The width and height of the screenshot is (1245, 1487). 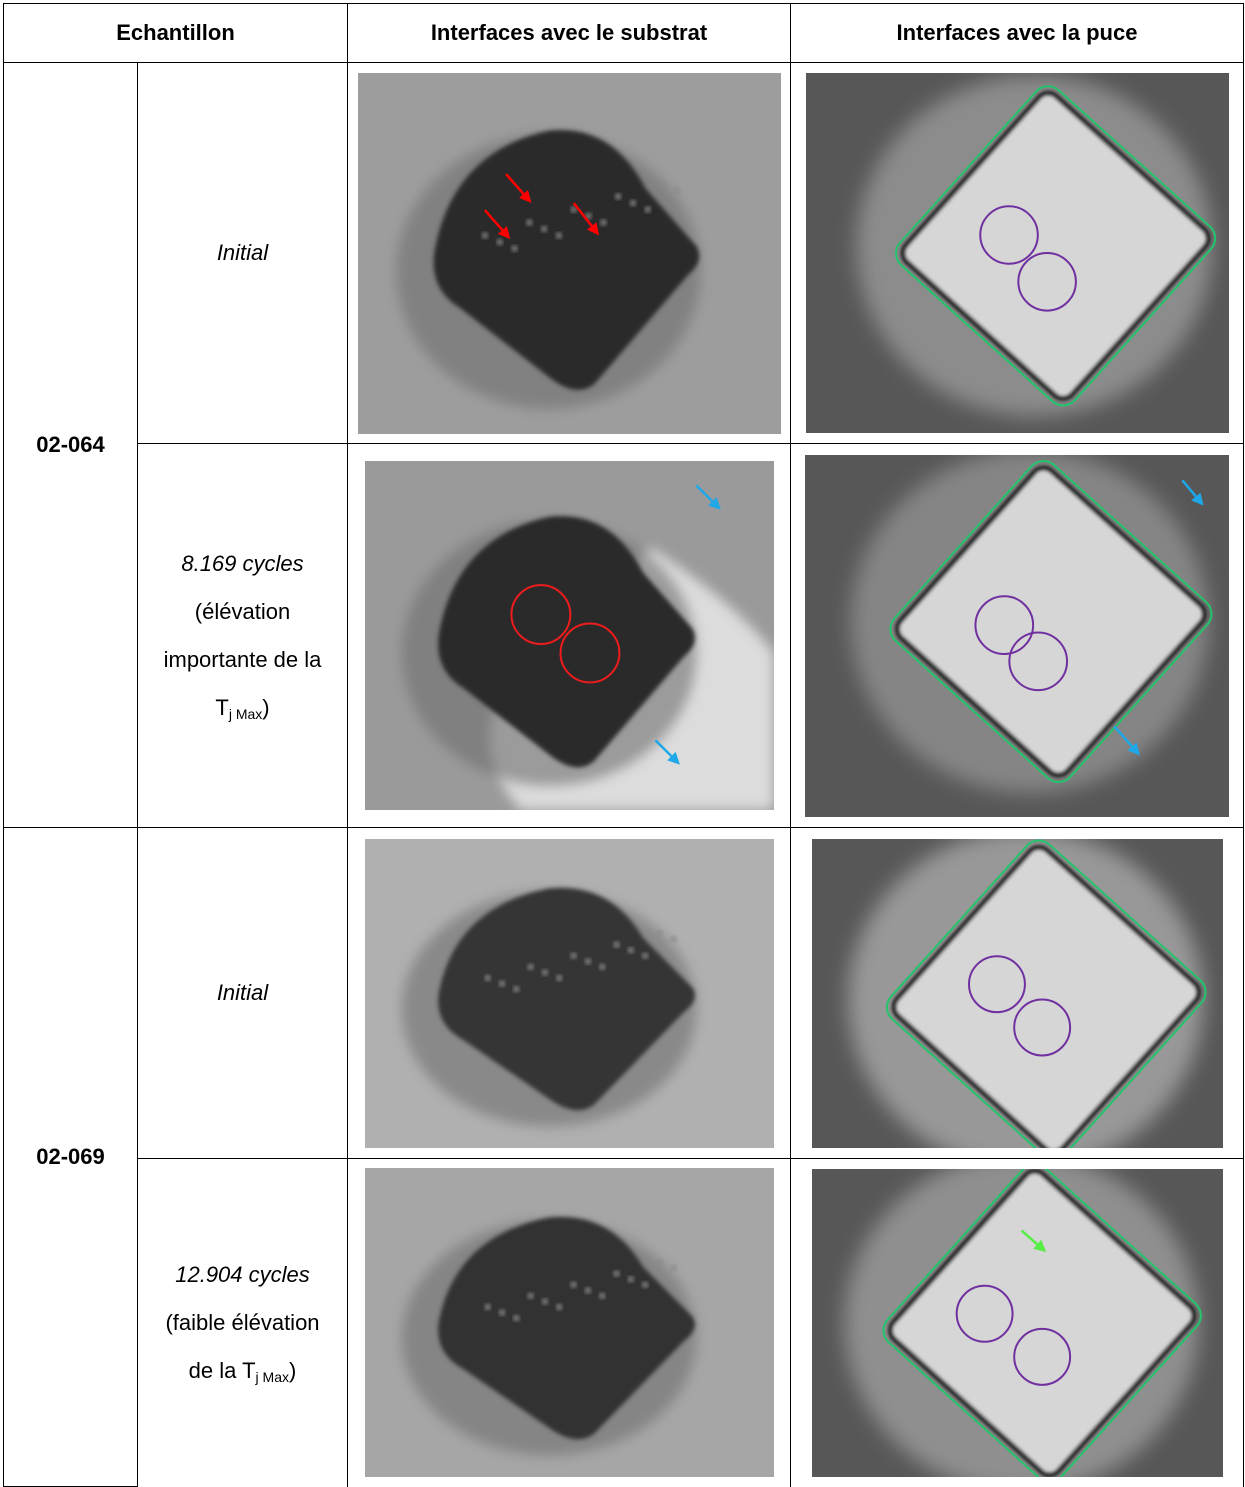 What do you see at coordinates (175, 33) in the screenshot?
I see `header-cell: Echantillon` at bounding box center [175, 33].